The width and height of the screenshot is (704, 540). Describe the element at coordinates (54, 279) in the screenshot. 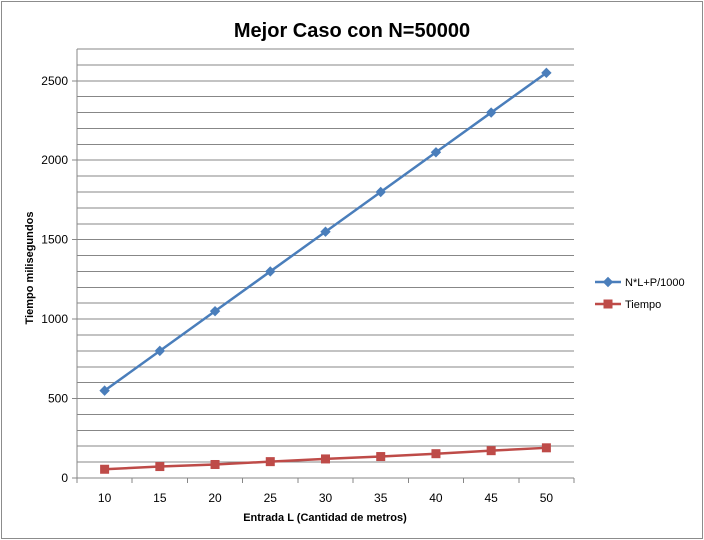

I see `y-tick-labels: 0 500 1000 1500 2000 2500` at that location.